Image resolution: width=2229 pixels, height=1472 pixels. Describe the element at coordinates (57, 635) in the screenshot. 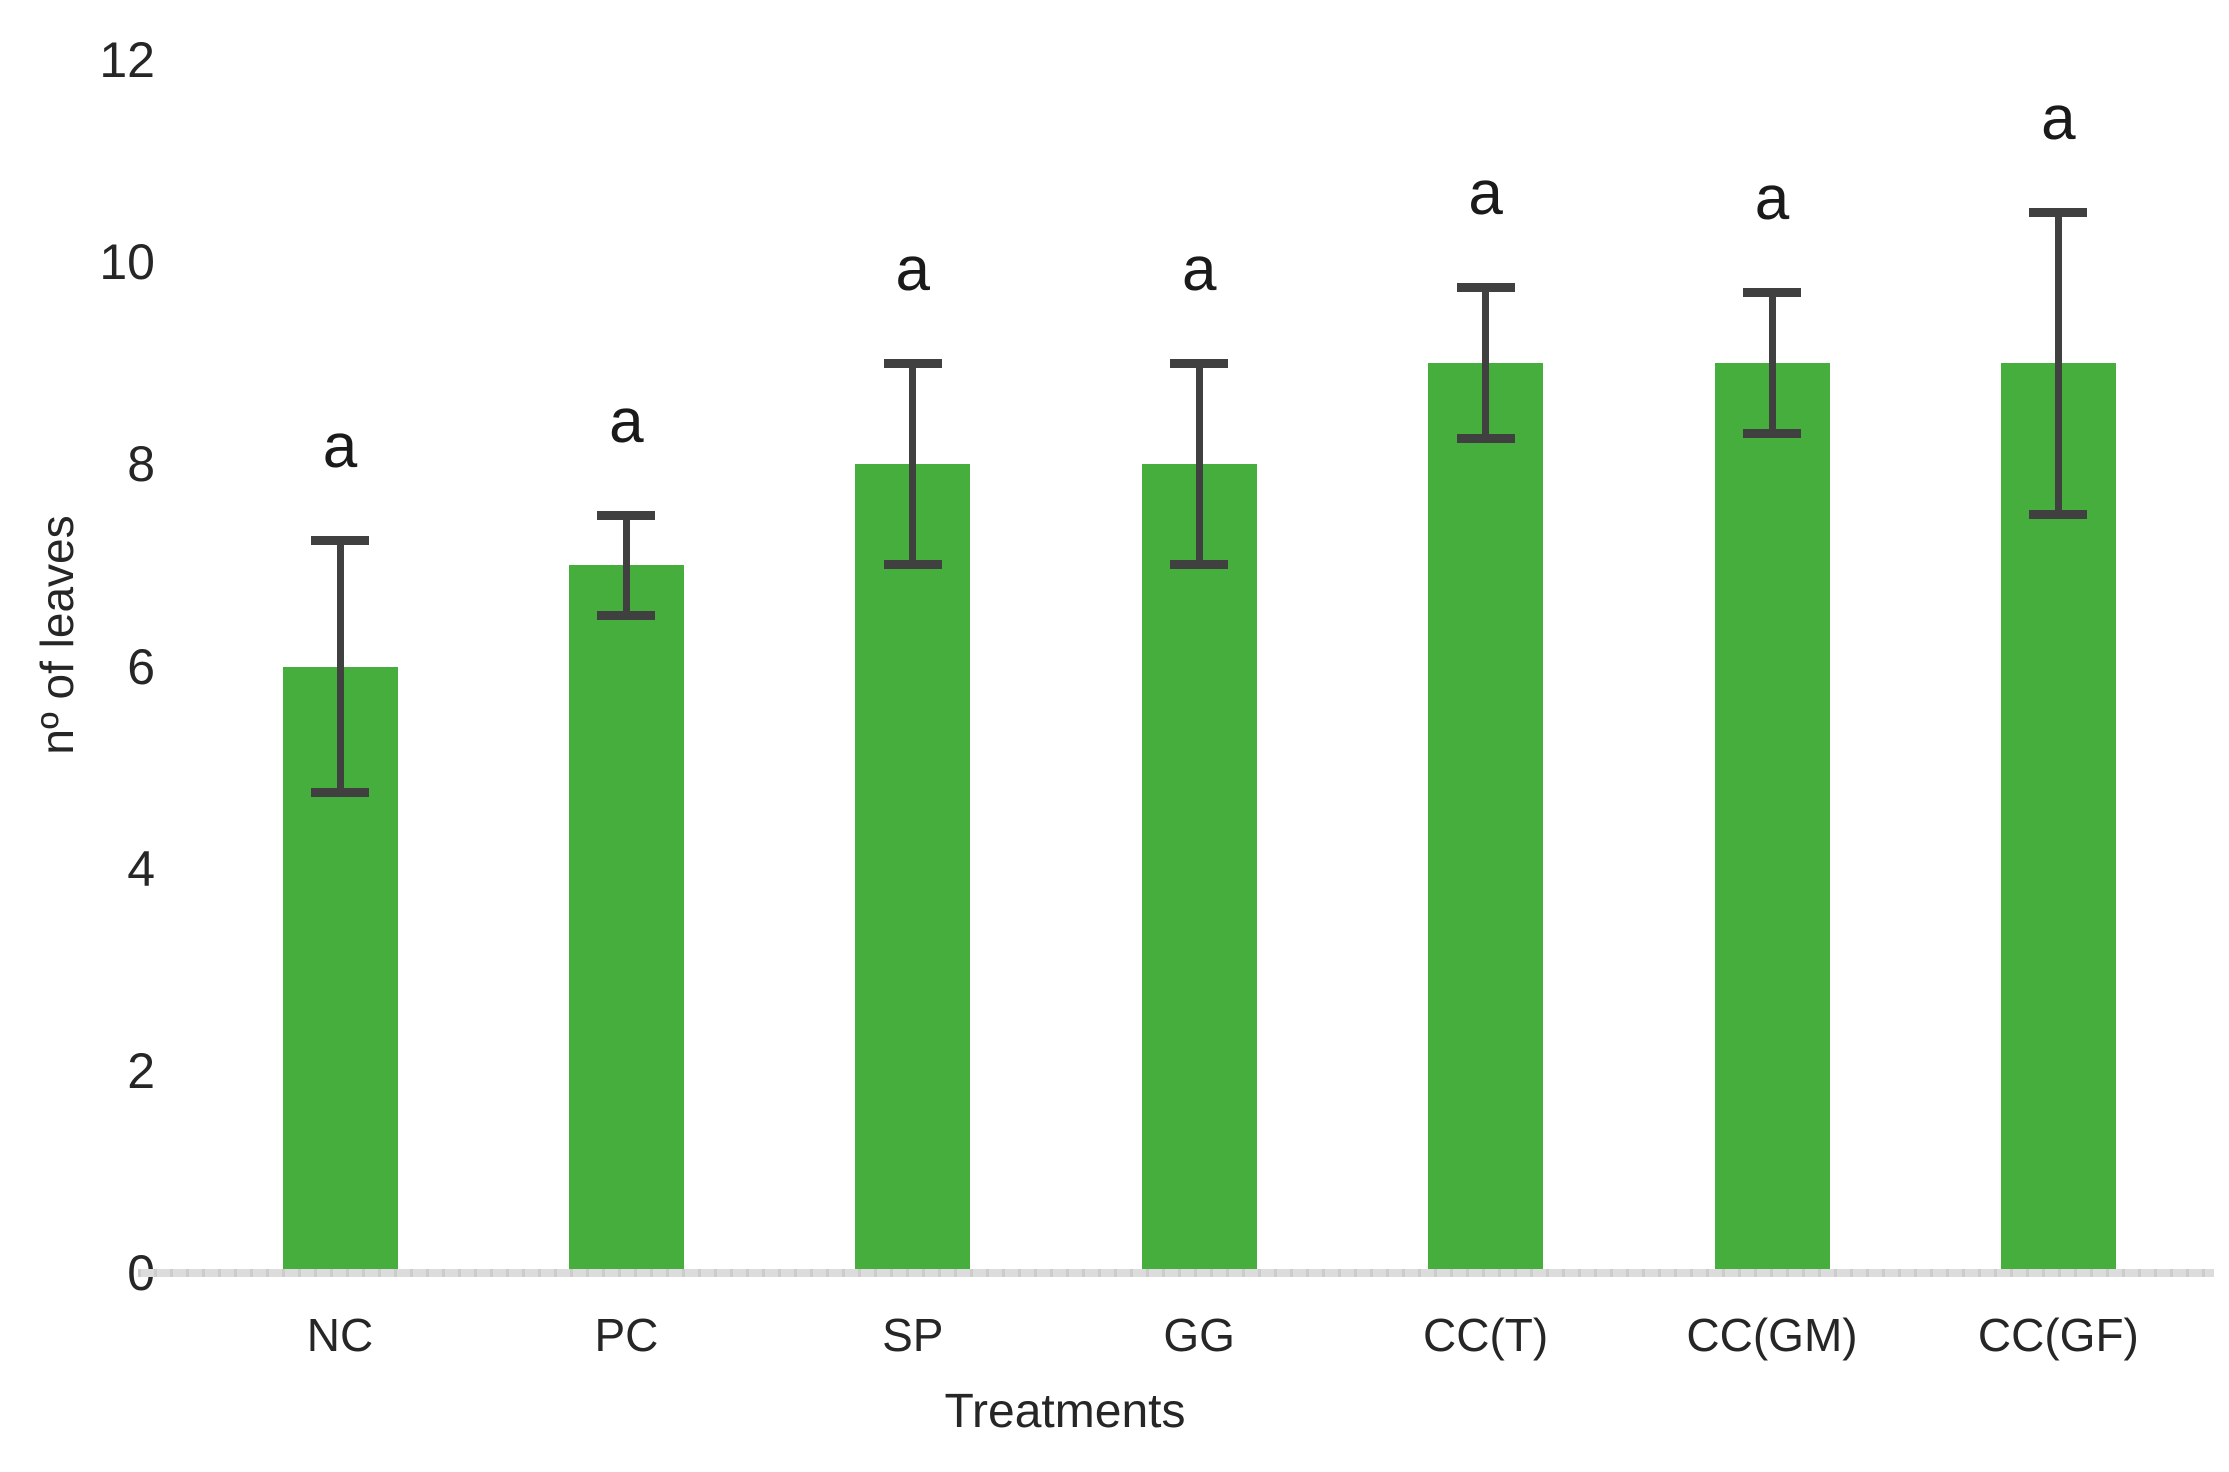

I see `y-axis-title: nº of leaves` at that location.